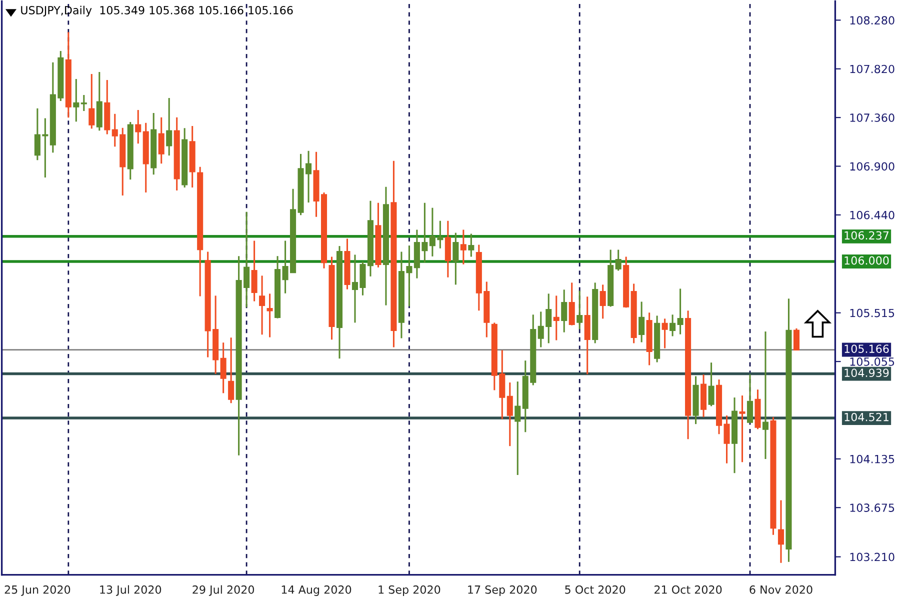 This screenshot has height=600, width=900. What do you see at coordinates (37, 590) in the screenshot?
I see `x-tick-label: 25 Jun 2020` at bounding box center [37, 590].